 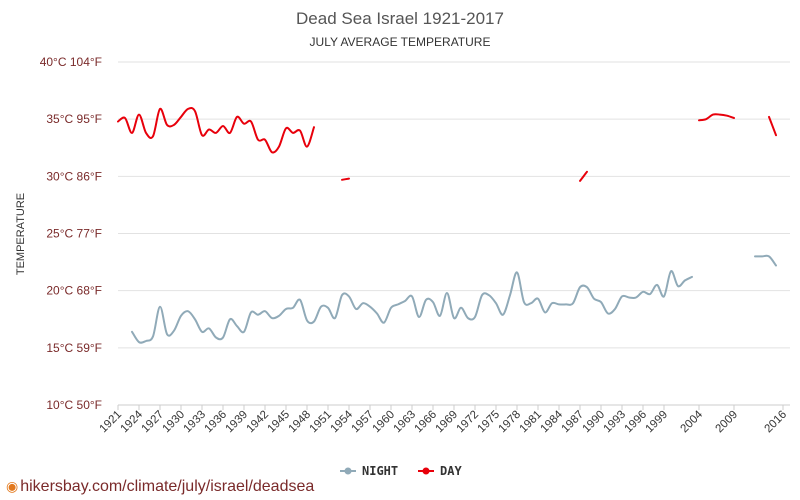 What do you see at coordinates (74, 176) in the screenshot?
I see `y-tick-label: 30°C 86°F` at bounding box center [74, 176].